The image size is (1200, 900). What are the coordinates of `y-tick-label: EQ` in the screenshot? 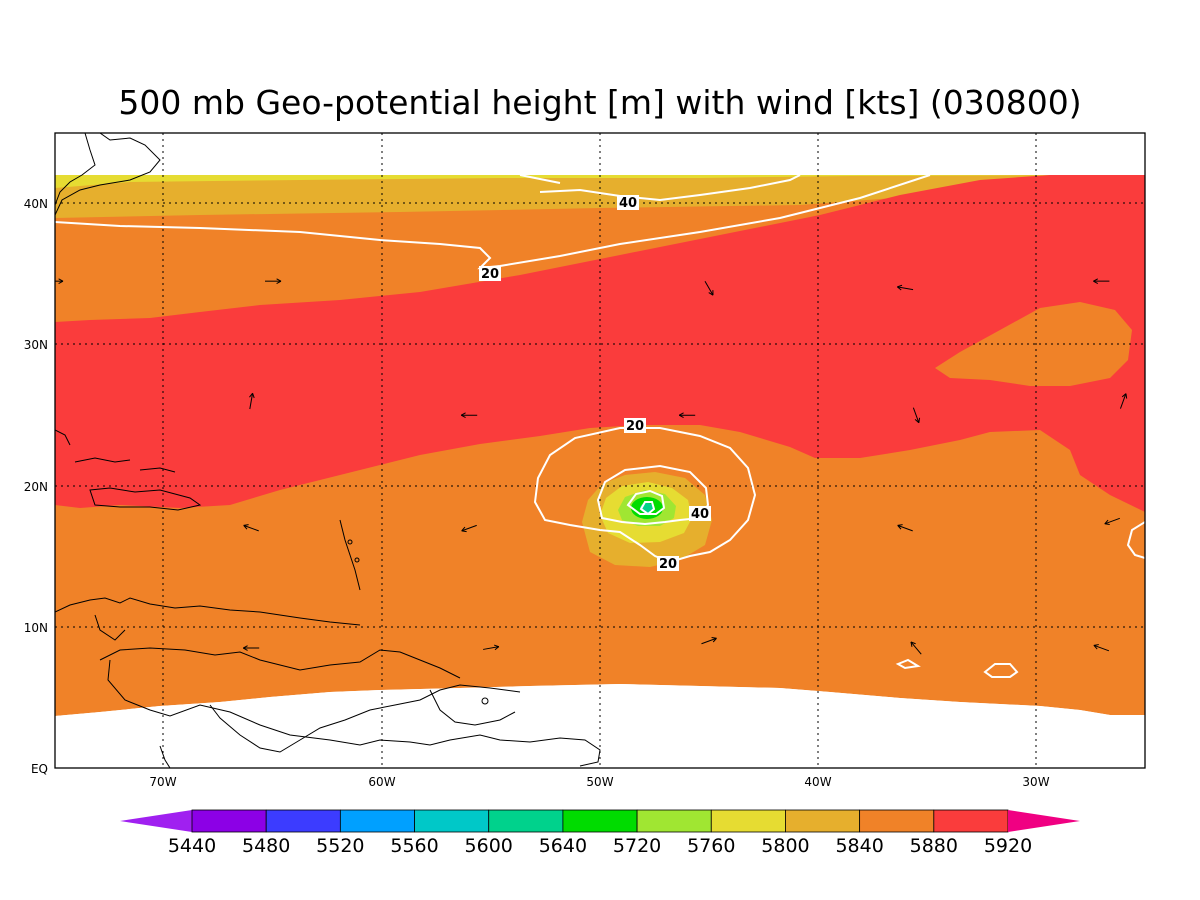 It's located at (39, 769).